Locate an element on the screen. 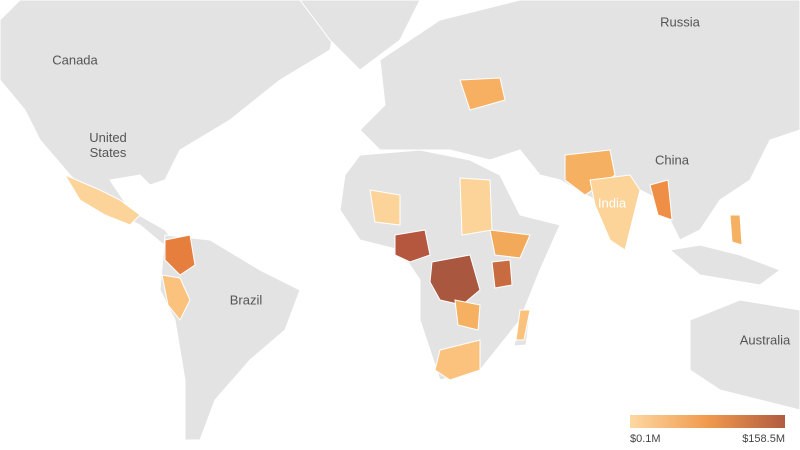 This screenshot has width=800, height=450. country-label: Canada is located at coordinates (75, 60).